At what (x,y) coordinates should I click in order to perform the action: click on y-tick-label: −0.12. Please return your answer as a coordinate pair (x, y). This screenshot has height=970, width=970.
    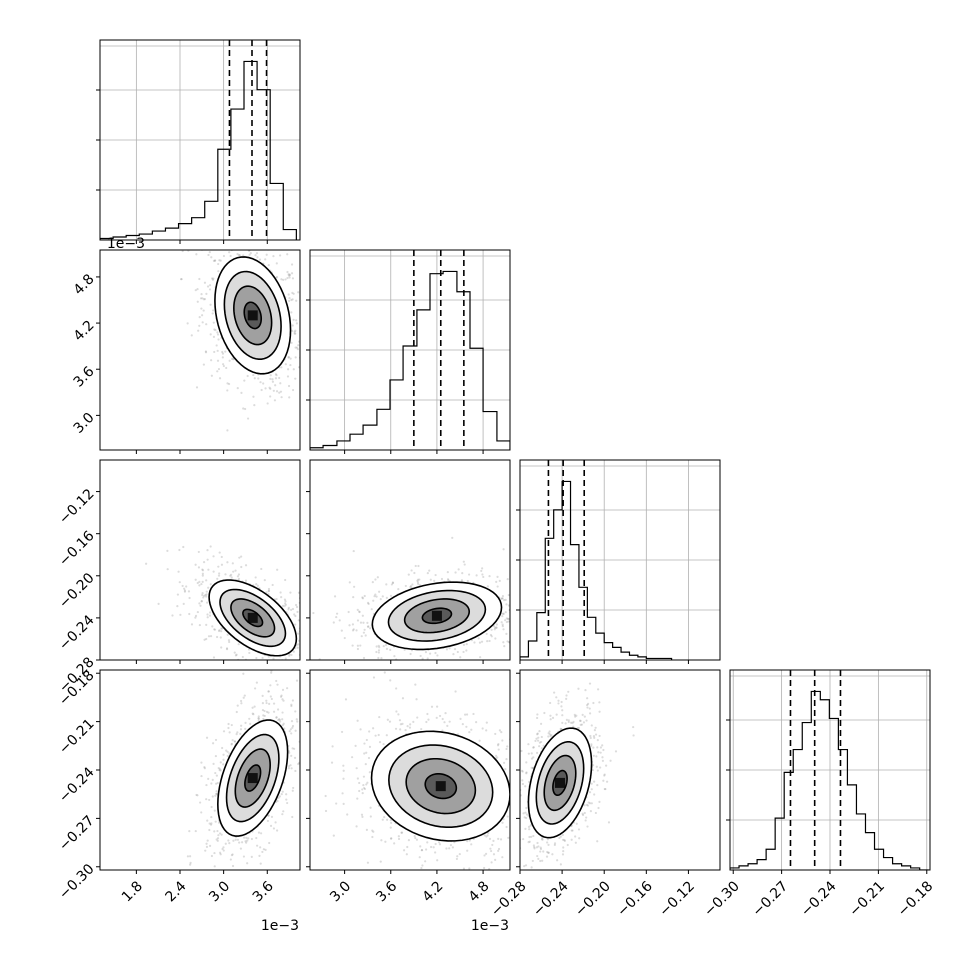
    Looking at the image, I should click on (77, 507).